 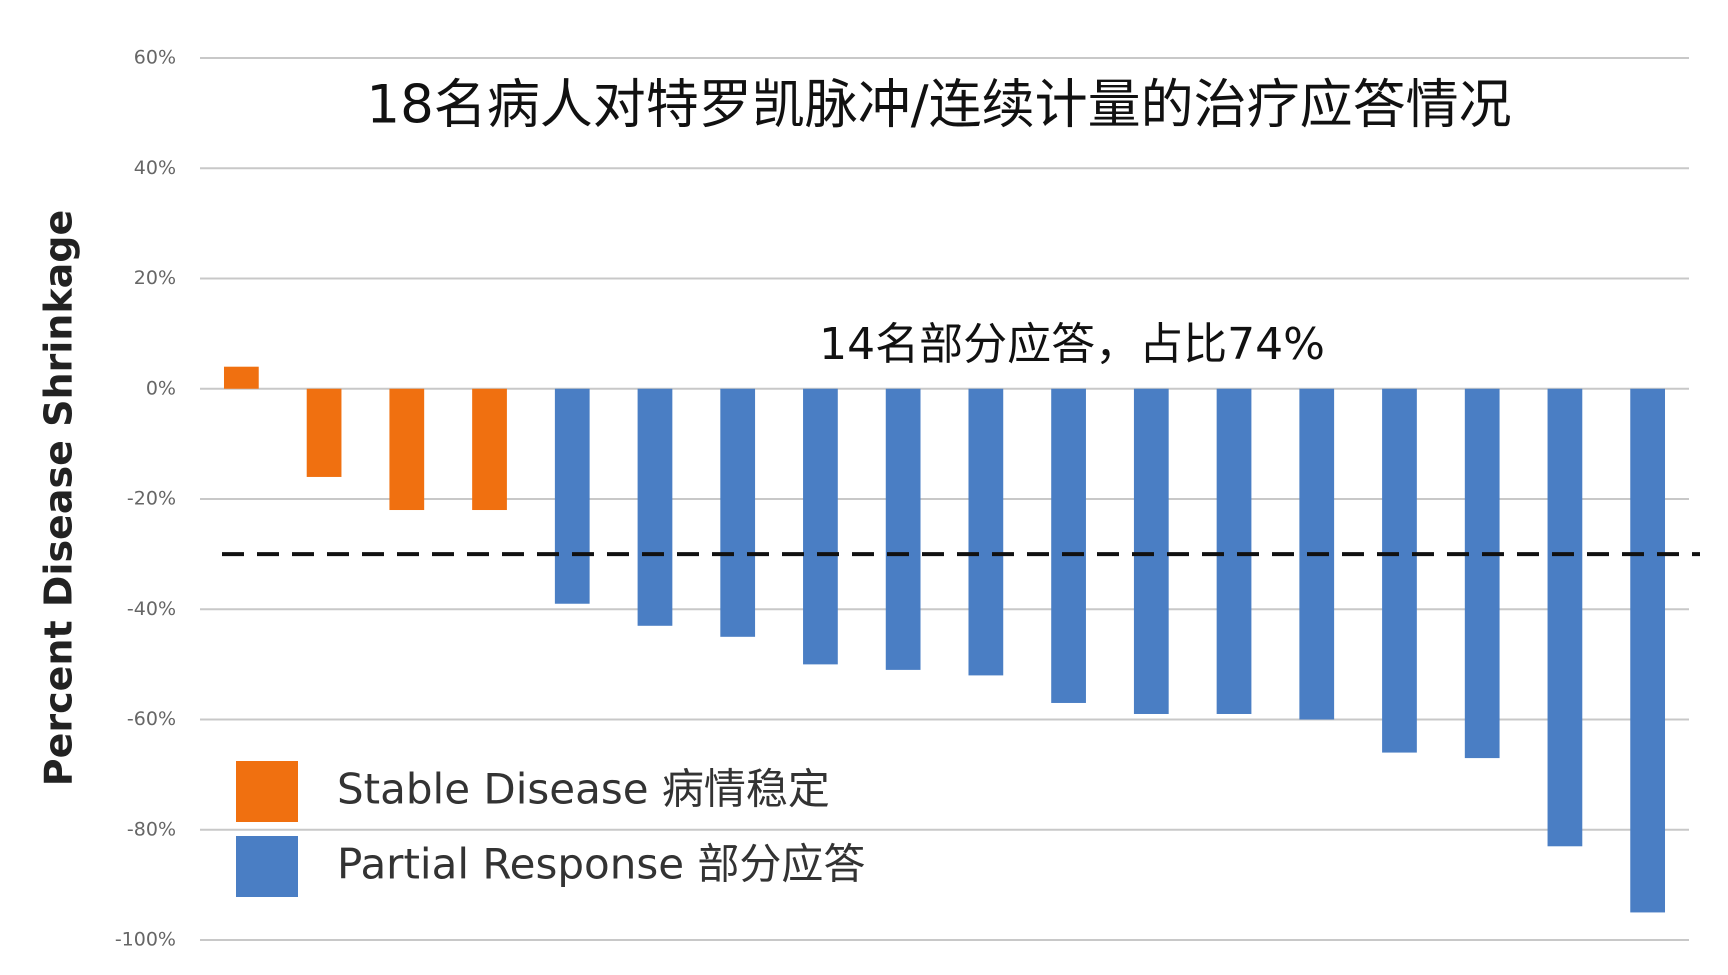 I want to click on y-tick-label: 40%, so click(x=155, y=168).